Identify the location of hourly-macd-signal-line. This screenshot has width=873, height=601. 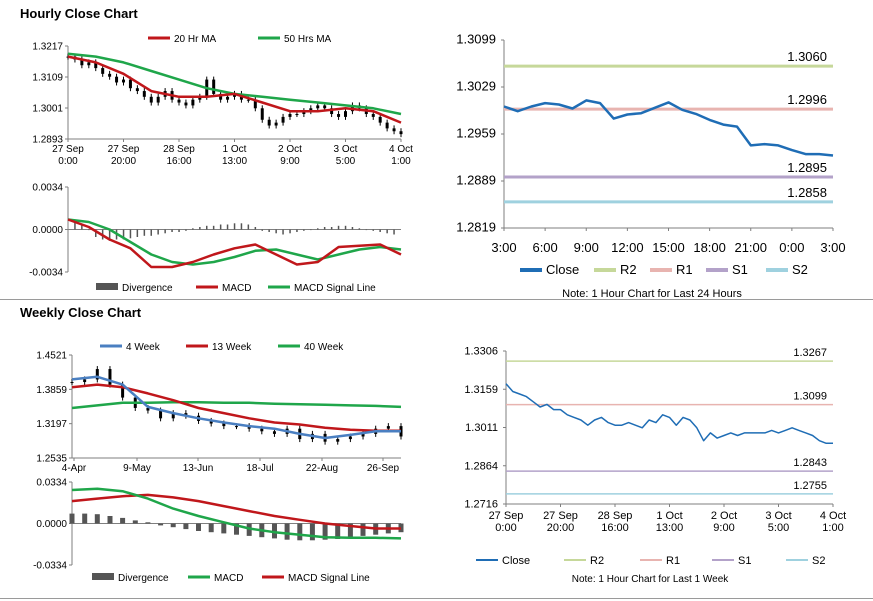
(234, 242).